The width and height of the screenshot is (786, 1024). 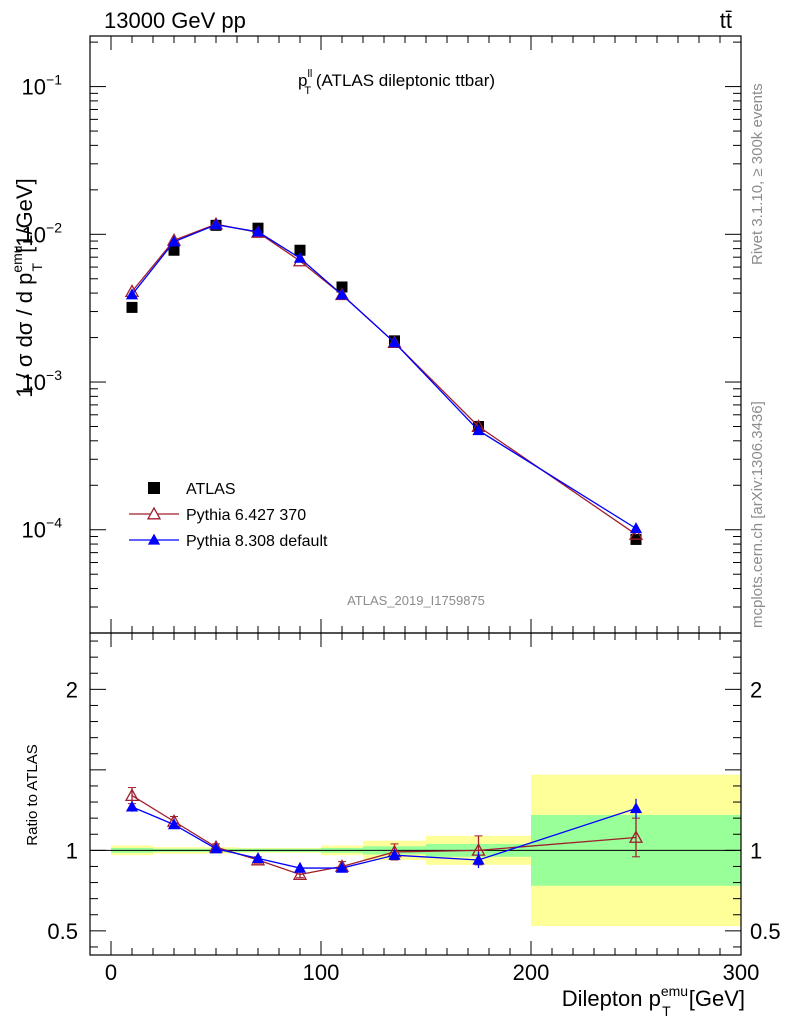 I want to click on ratio-y-tick-label-left: 2, so click(x=72, y=689).